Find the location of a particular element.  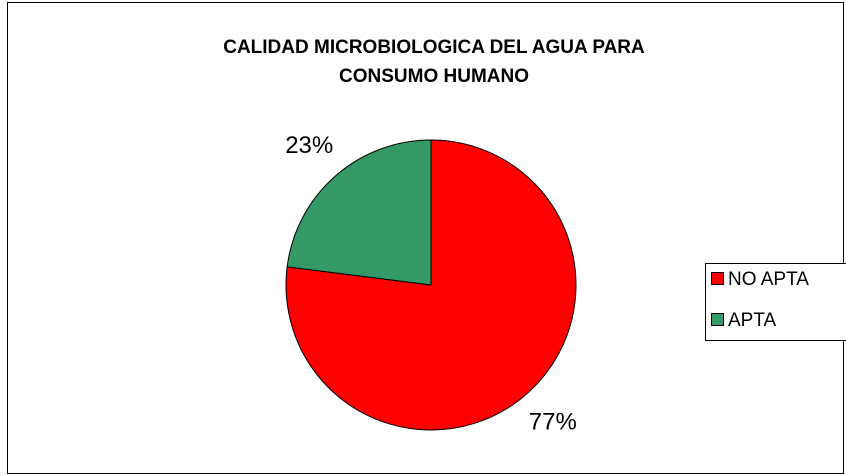

legend-label: APTA is located at coordinates (752, 320).